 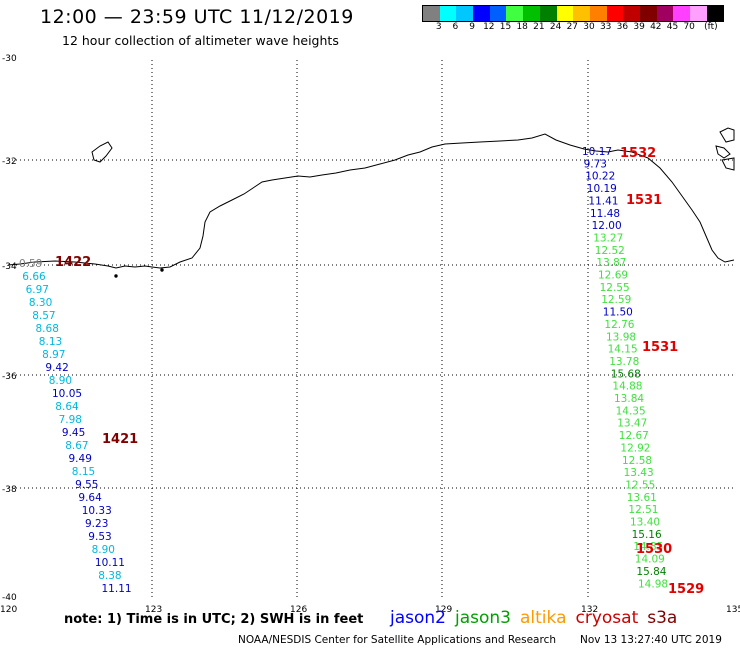 What do you see at coordinates (110, 563) in the screenshot?
I see `wave-height-value: 10.11` at bounding box center [110, 563].